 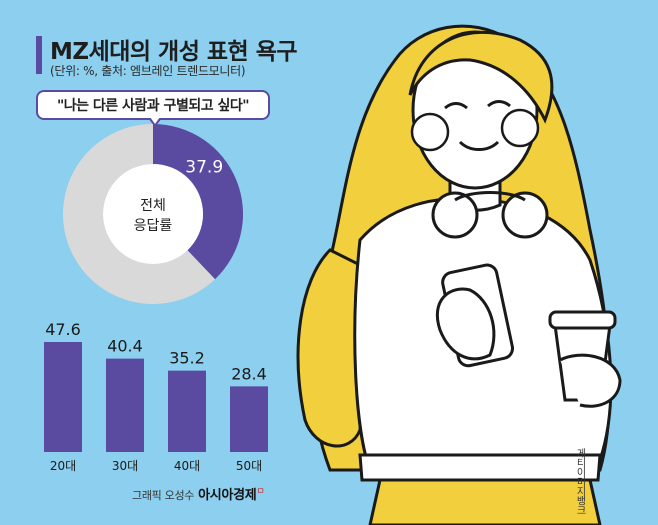 What do you see at coordinates (63, 329) in the screenshot?
I see `bar-value-label-0: 47.6` at bounding box center [63, 329].